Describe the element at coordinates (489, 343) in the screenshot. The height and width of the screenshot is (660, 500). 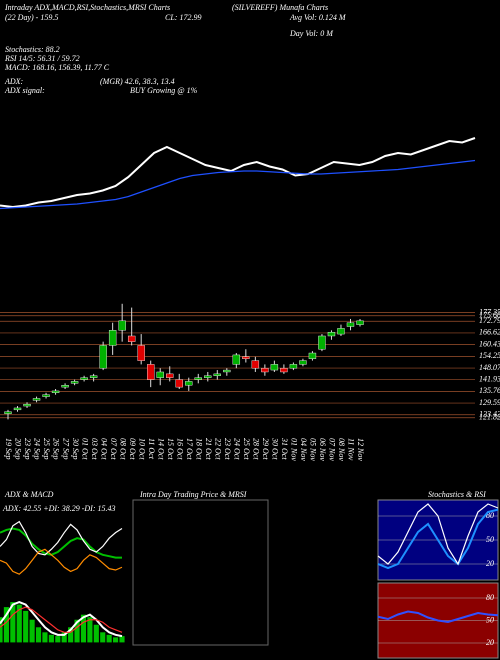
I see `y-tick-label: 160.43` at that location.